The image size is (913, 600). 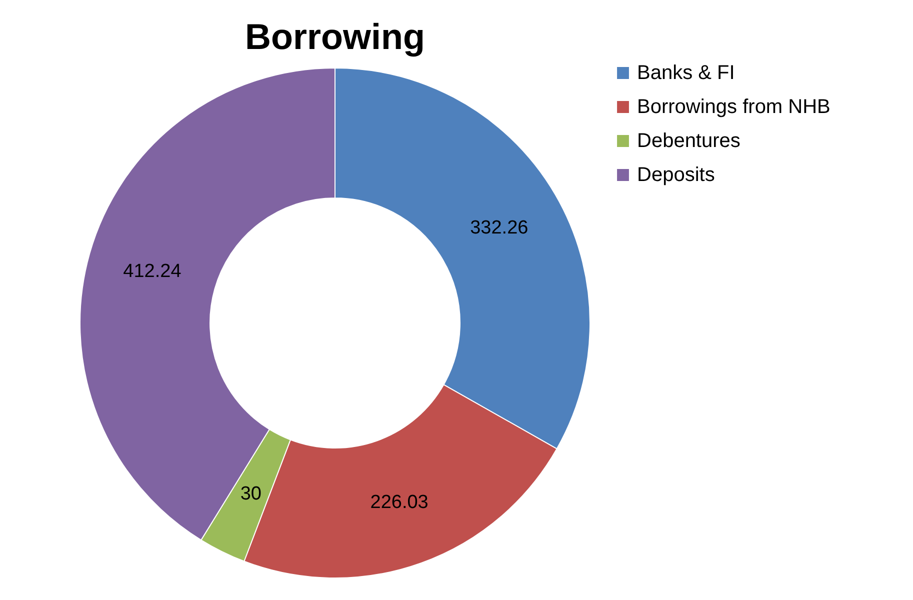 What do you see at coordinates (688, 141) in the screenshot?
I see `legend-label: Debentures` at bounding box center [688, 141].